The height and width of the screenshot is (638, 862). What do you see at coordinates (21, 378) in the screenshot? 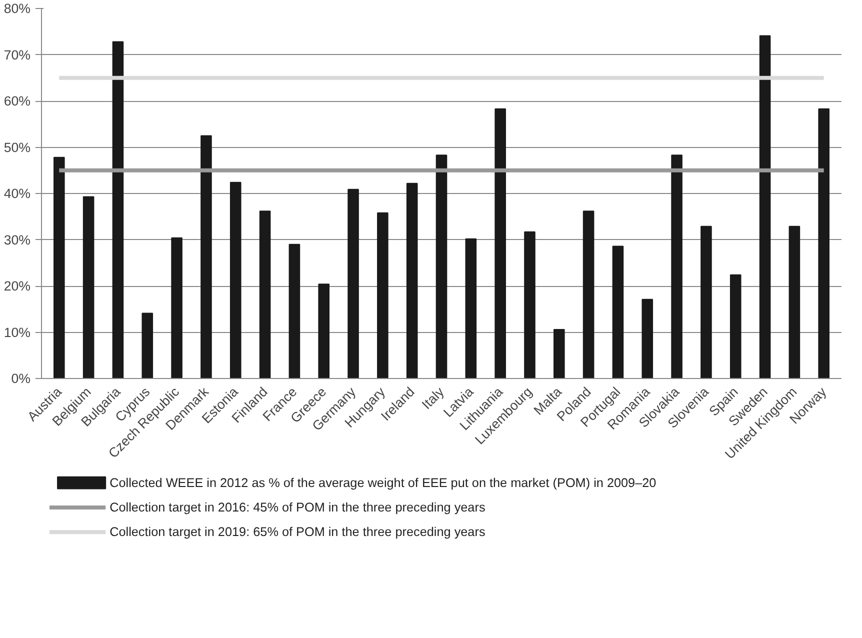
I see `y-tick-label: 0%` at bounding box center [21, 378].